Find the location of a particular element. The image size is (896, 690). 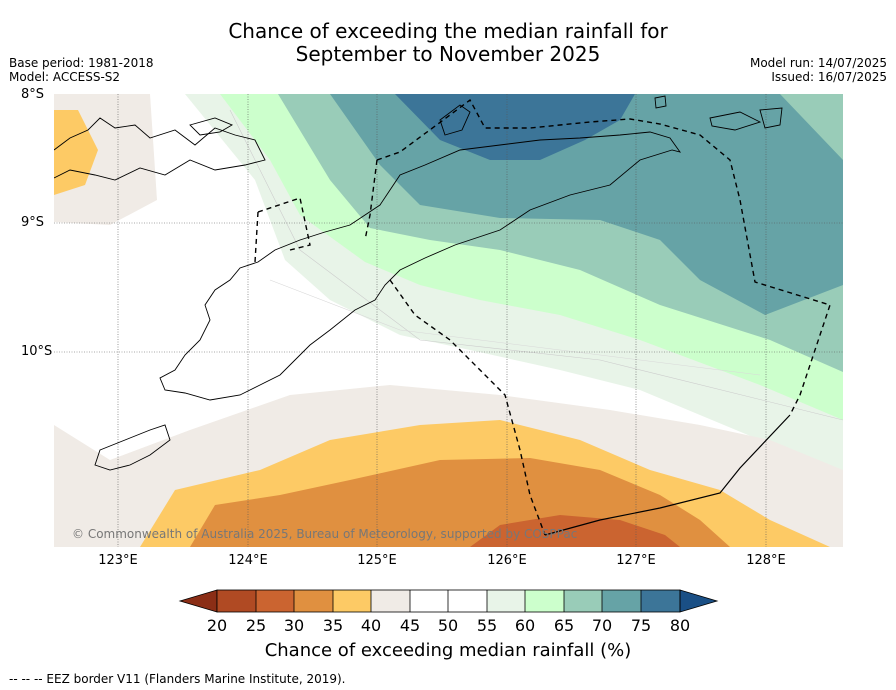

colorbar-tick: 80 is located at coordinates (680, 625).